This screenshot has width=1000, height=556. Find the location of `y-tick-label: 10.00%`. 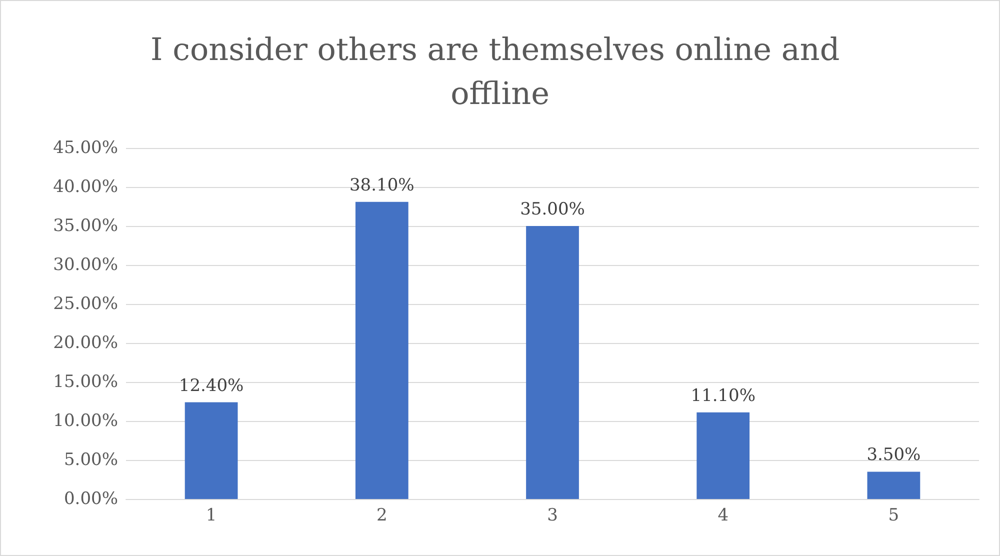

y-tick-label: 10.00% is located at coordinates (85, 421).